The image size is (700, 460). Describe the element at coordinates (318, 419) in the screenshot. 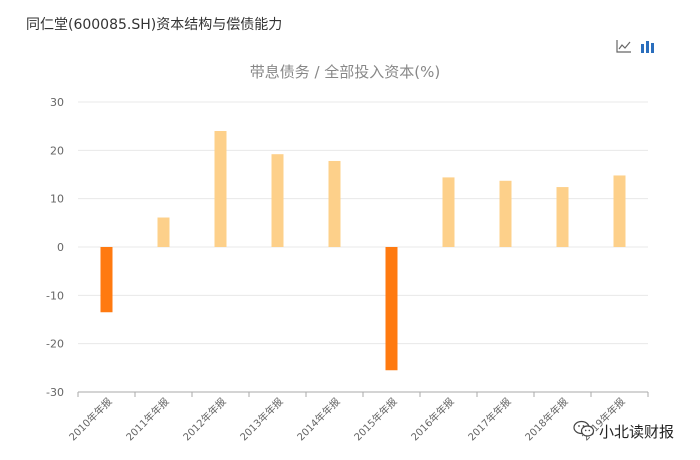

I see `x-tick-label: 2014年年报` at that location.